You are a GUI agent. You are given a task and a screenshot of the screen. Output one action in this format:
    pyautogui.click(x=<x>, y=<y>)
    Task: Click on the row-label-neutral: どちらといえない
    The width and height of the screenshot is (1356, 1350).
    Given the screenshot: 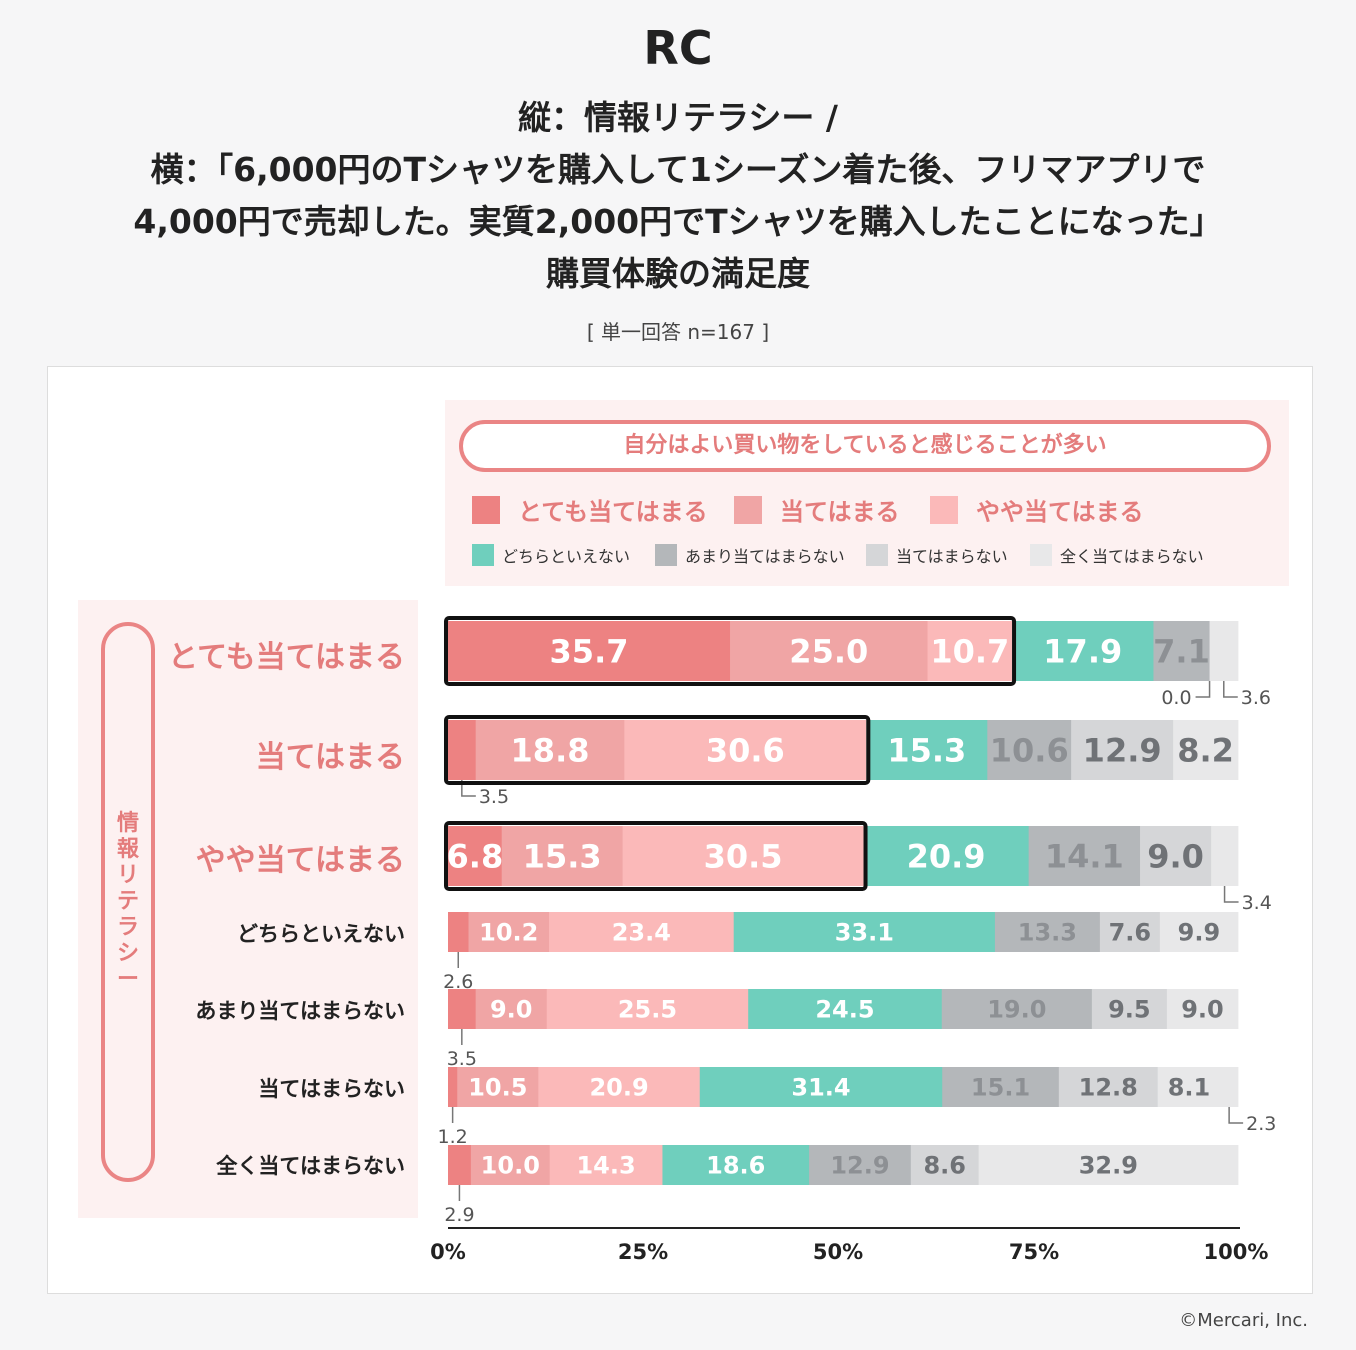 What is the action you would take?
    pyautogui.click(x=321, y=934)
    